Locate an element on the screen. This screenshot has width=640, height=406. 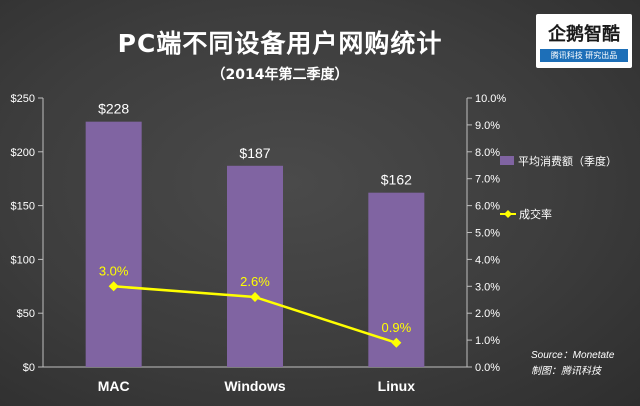
bar-data-label: $162 is located at coordinates (396, 180).